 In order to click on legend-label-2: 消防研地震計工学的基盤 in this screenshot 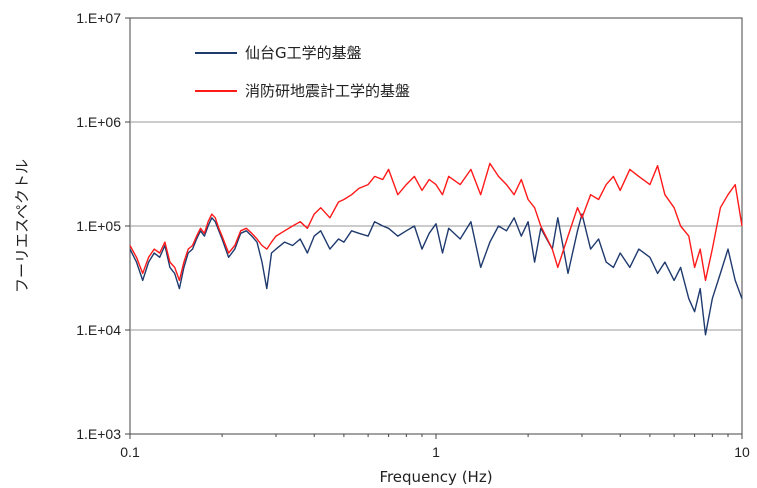, I will do `click(327, 91)`.